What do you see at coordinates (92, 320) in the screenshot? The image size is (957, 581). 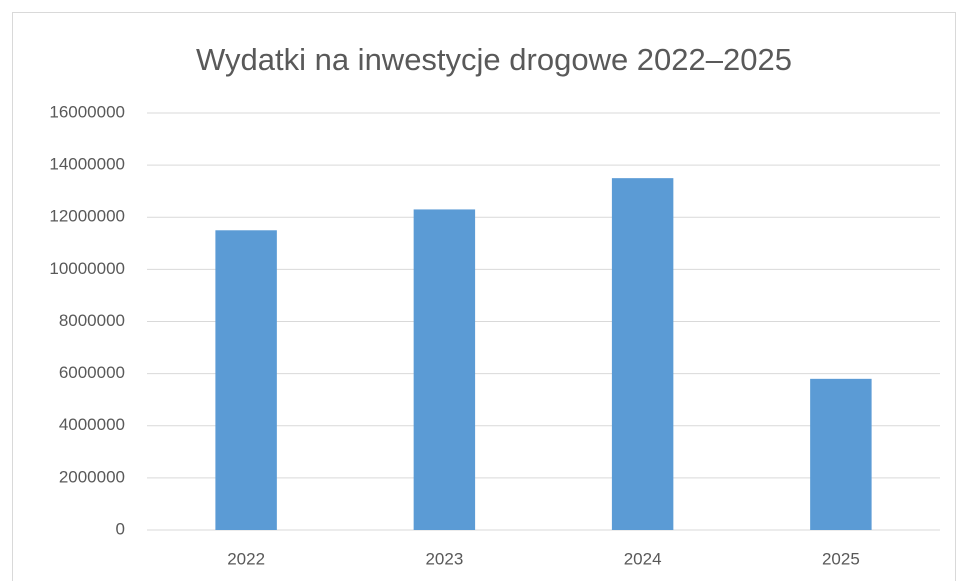 I see `y-tick-label: 8000000` at bounding box center [92, 320].